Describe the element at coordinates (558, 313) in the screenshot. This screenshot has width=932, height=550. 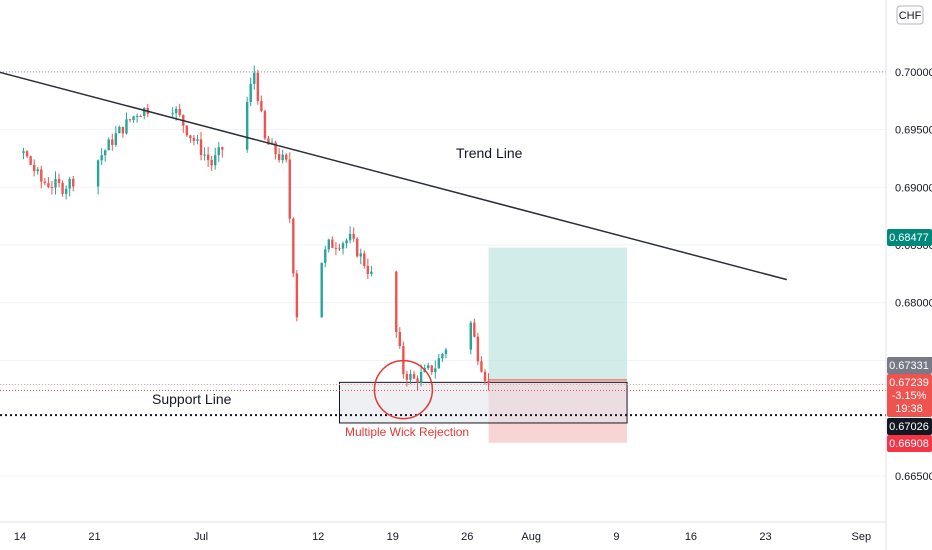
I see `profit-target-zone` at that location.